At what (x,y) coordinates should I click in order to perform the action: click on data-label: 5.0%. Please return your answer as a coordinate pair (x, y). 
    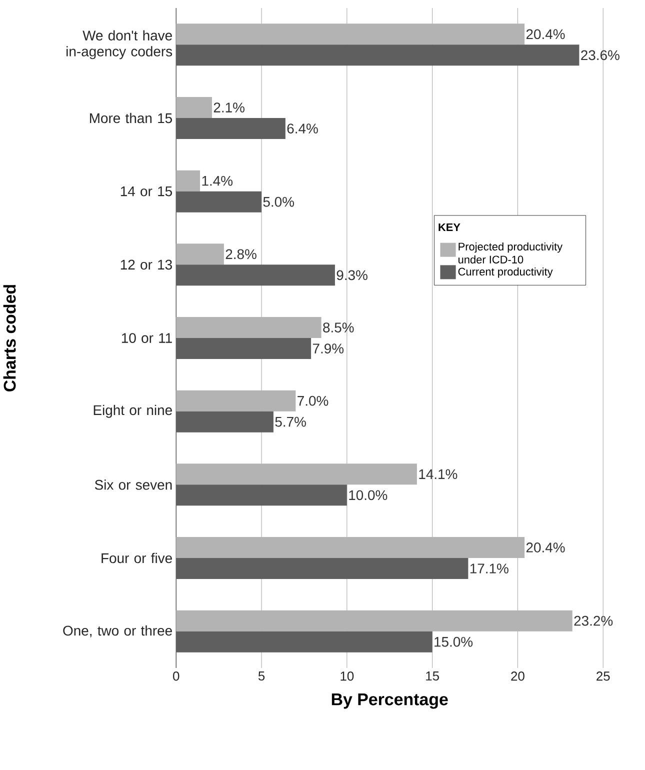
    Looking at the image, I should click on (278, 201).